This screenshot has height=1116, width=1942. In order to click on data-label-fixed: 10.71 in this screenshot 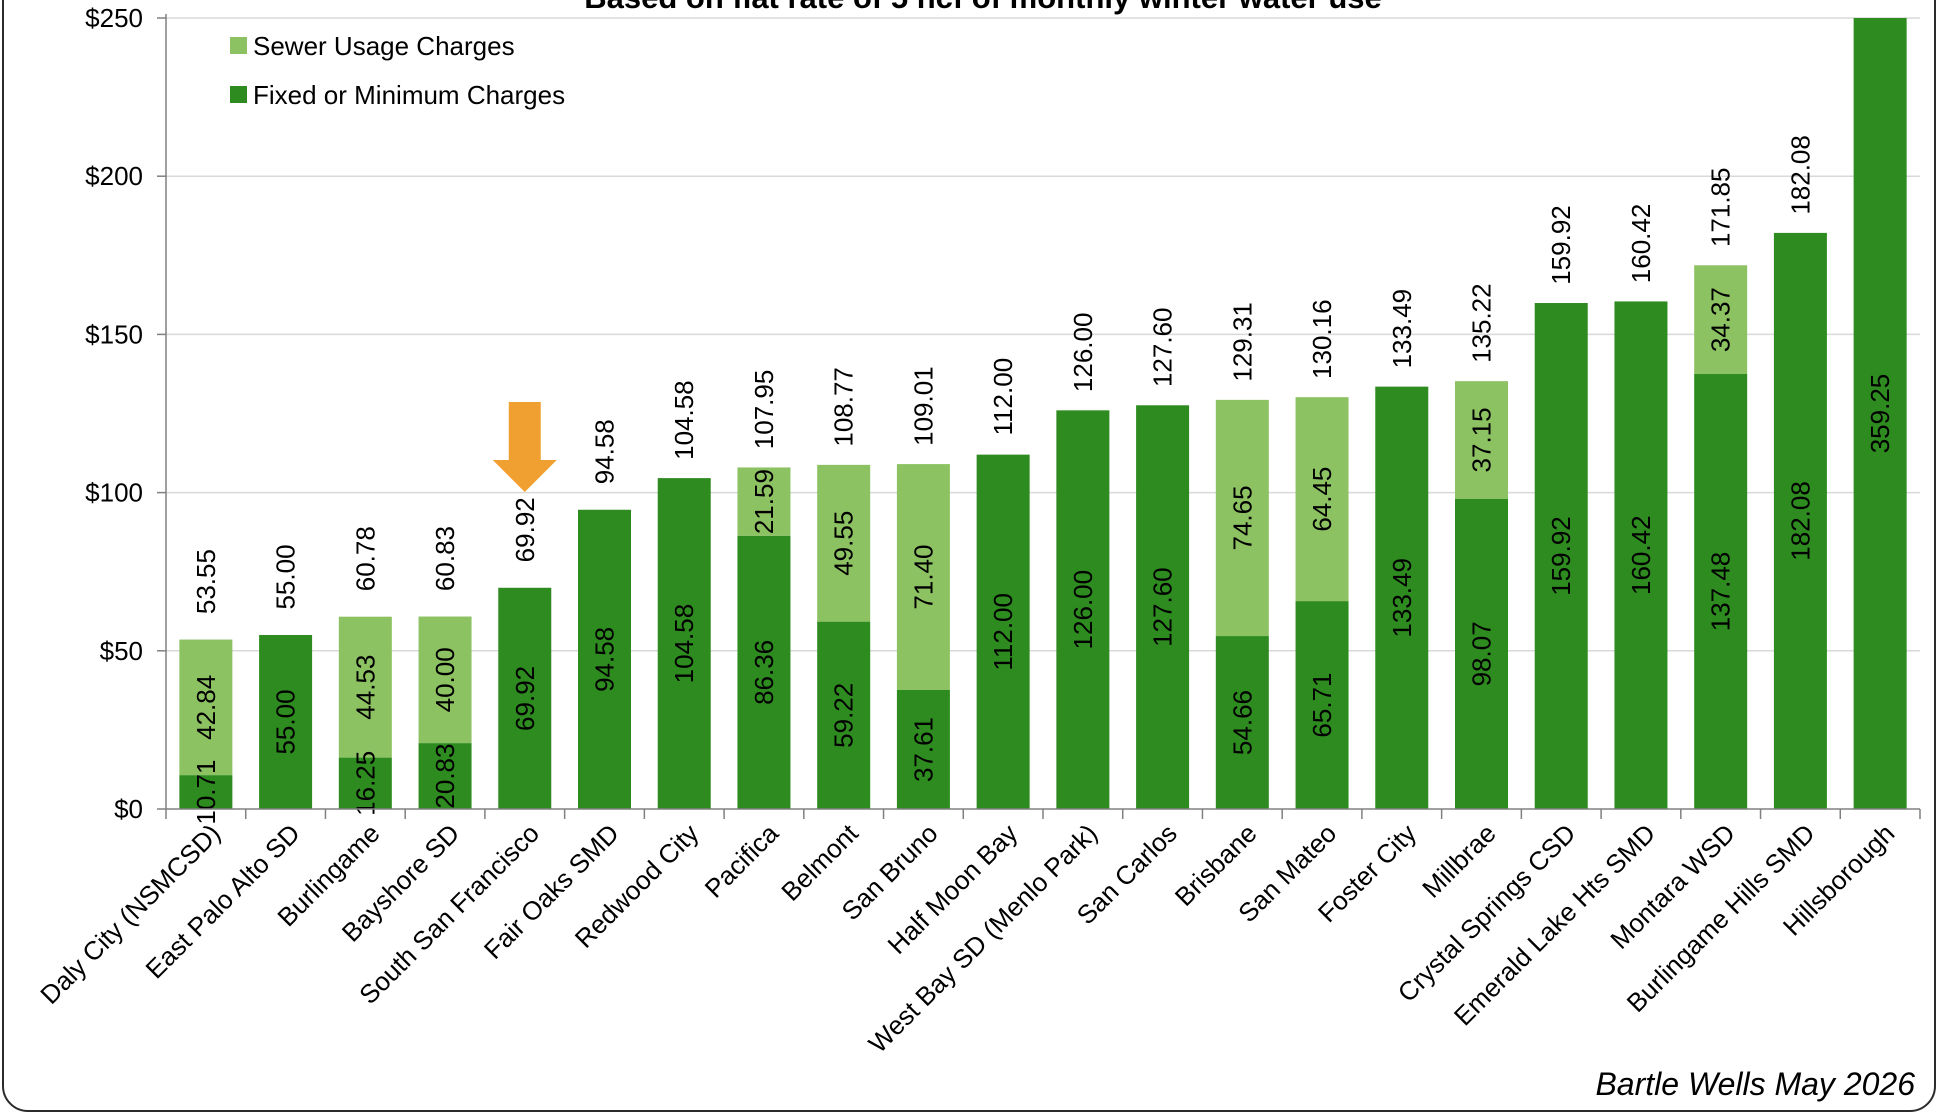, I will do `click(206, 792)`.